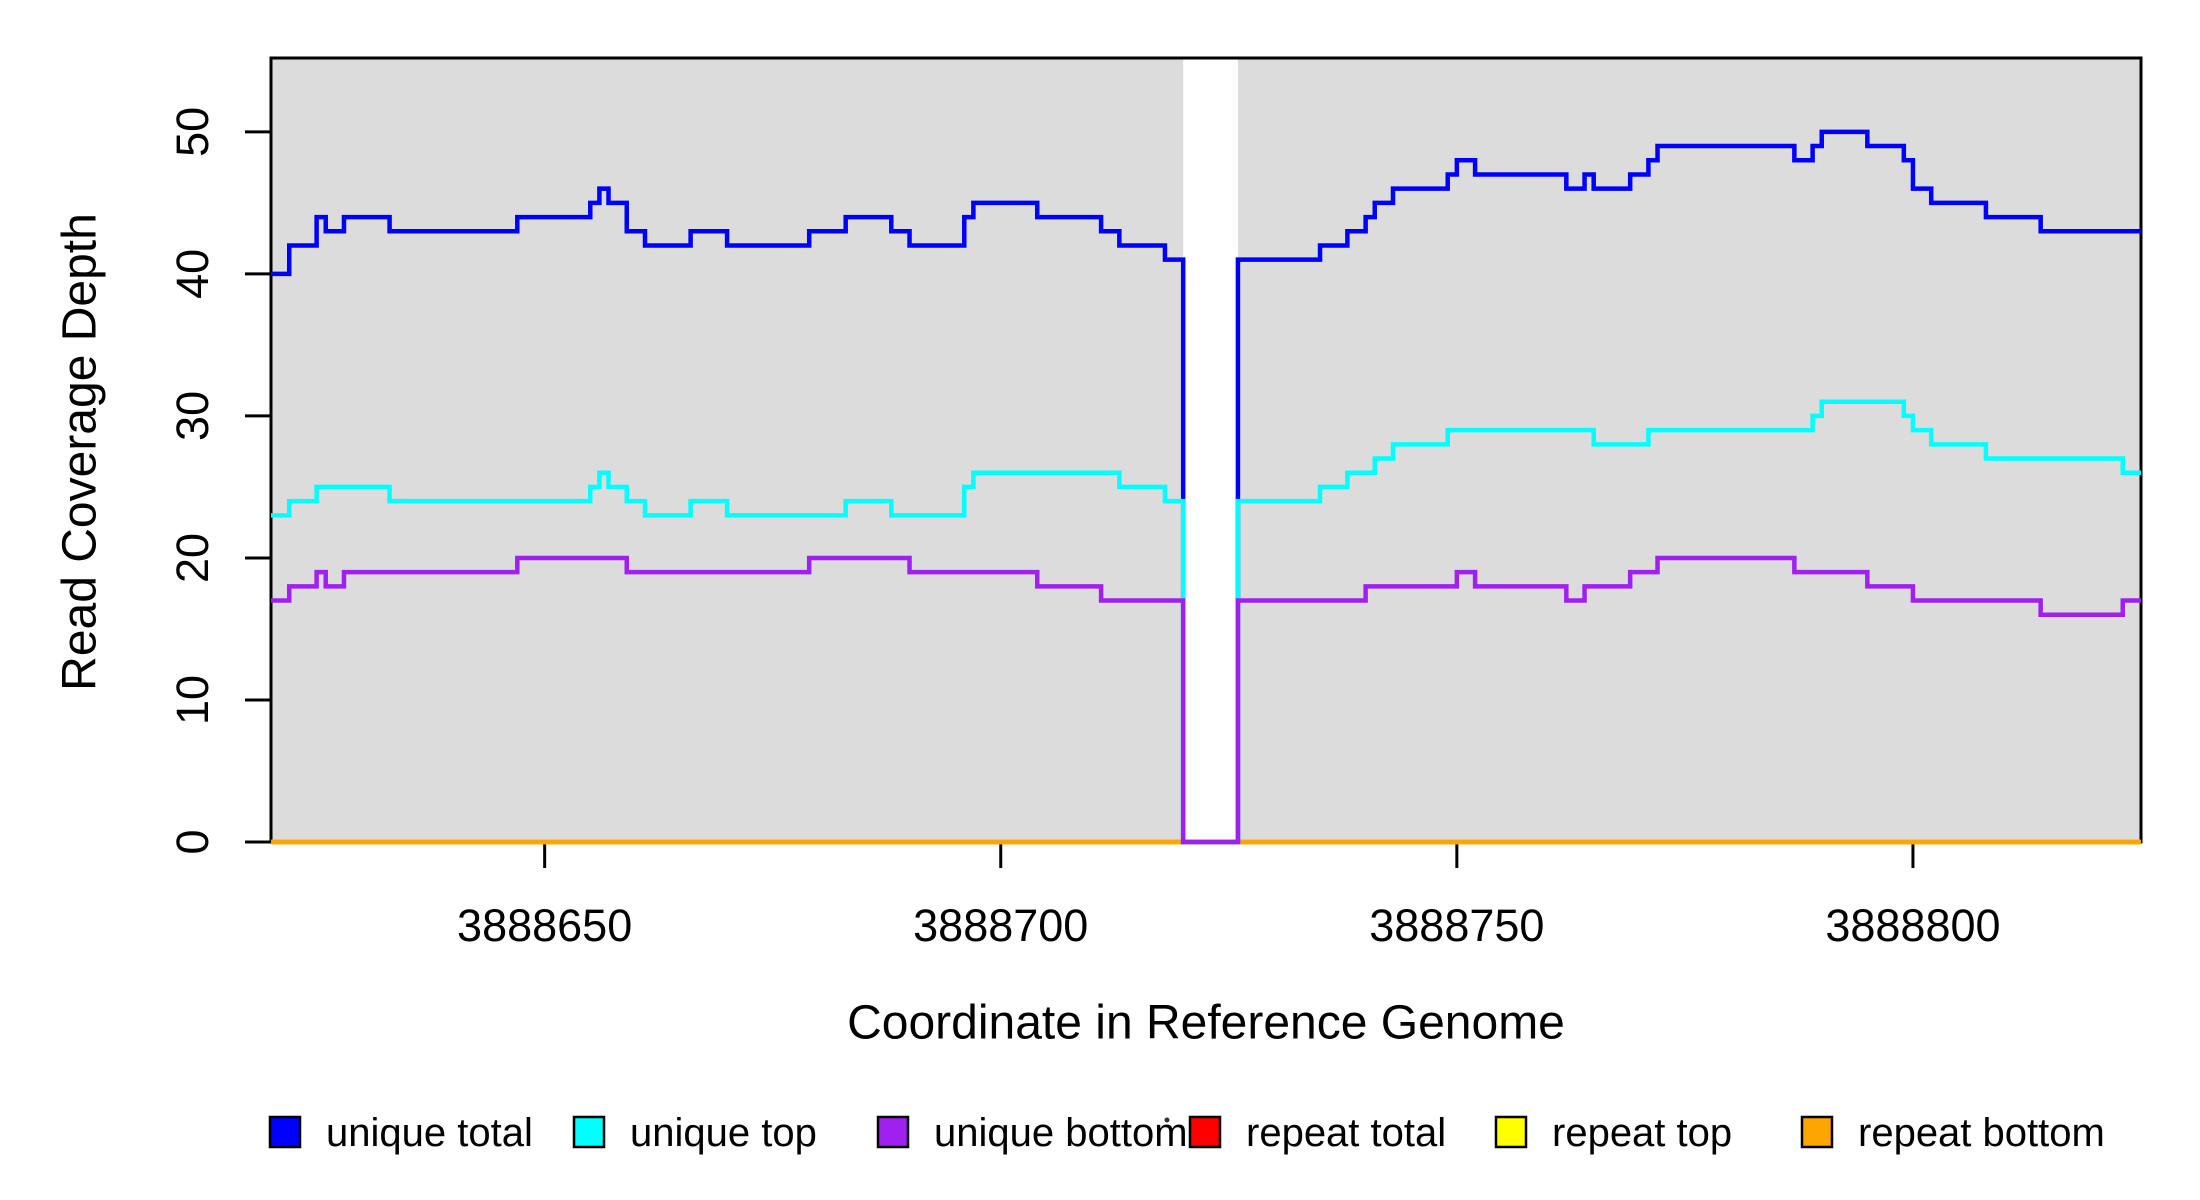 Image resolution: width=2200 pixels, height=1200 pixels. Describe the element at coordinates (544, 925) in the screenshot. I see `x-tick-label: 3888650` at that location.